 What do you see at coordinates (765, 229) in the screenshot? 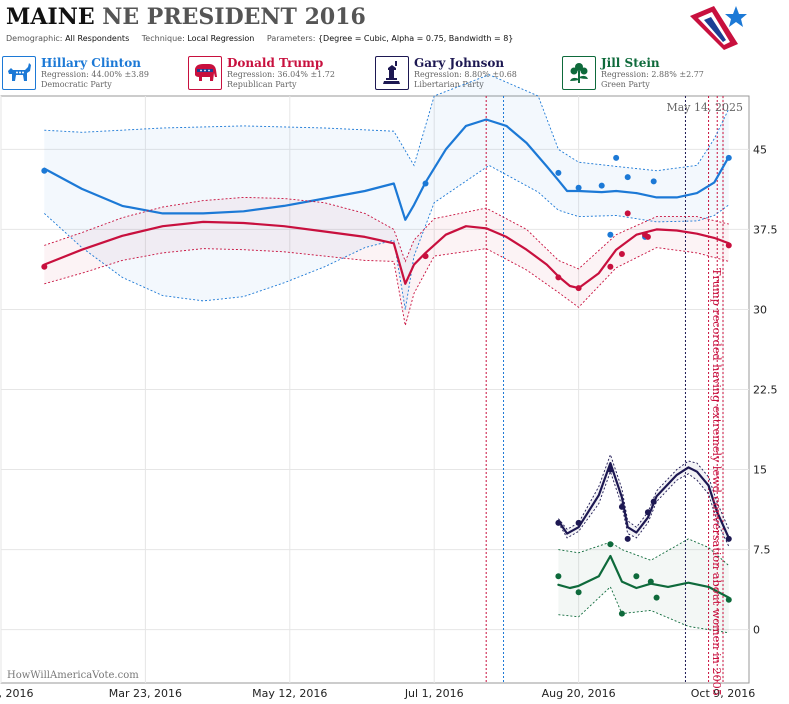
I see `y-tick-label: 37.5` at bounding box center [765, 229].